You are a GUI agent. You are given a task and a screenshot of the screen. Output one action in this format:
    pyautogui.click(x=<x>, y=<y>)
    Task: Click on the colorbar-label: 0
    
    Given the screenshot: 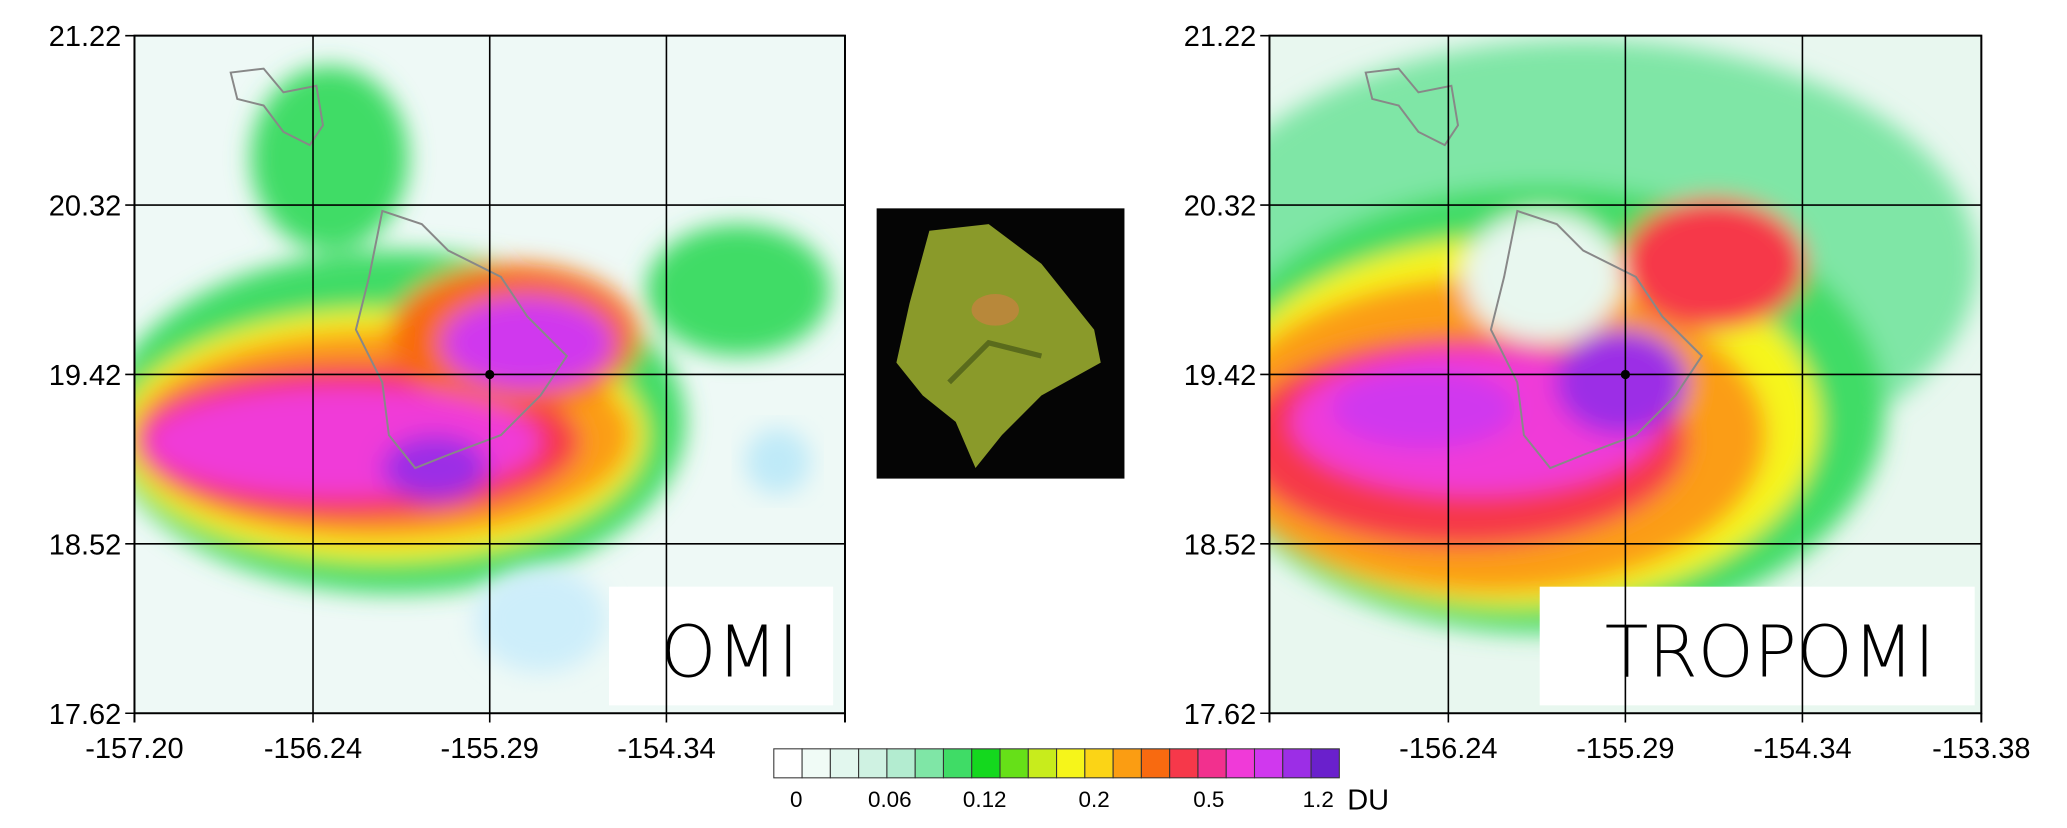 What is the action you would take?
    pyautogui.click(x=796, y=799)
    